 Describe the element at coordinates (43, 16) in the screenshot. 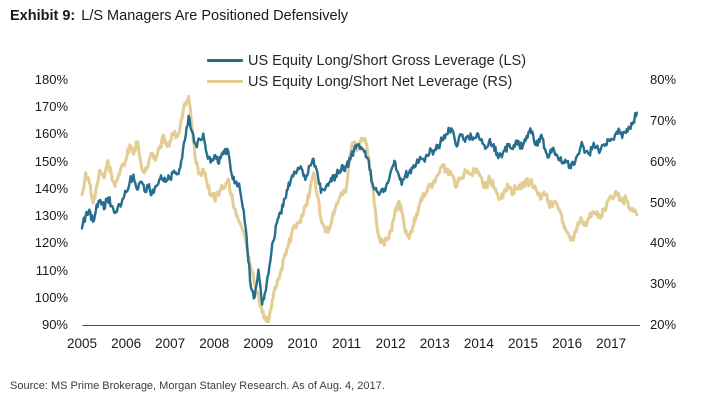

I see `exhibit-label: Exhibit 9:` at that location.